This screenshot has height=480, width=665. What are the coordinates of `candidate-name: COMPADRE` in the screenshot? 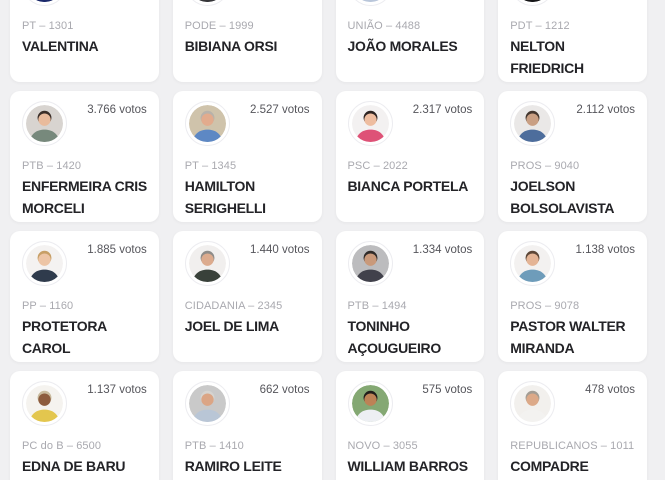 It's located at (549, 466).